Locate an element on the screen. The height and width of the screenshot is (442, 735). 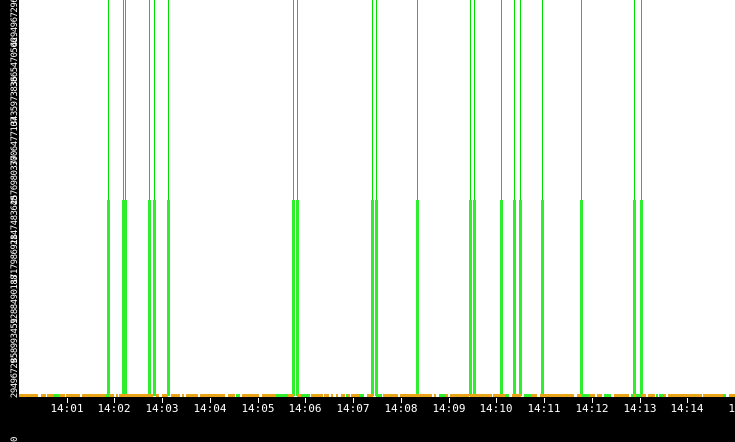
x-axis-label: 14:01 is located at coordinates (67, 408).